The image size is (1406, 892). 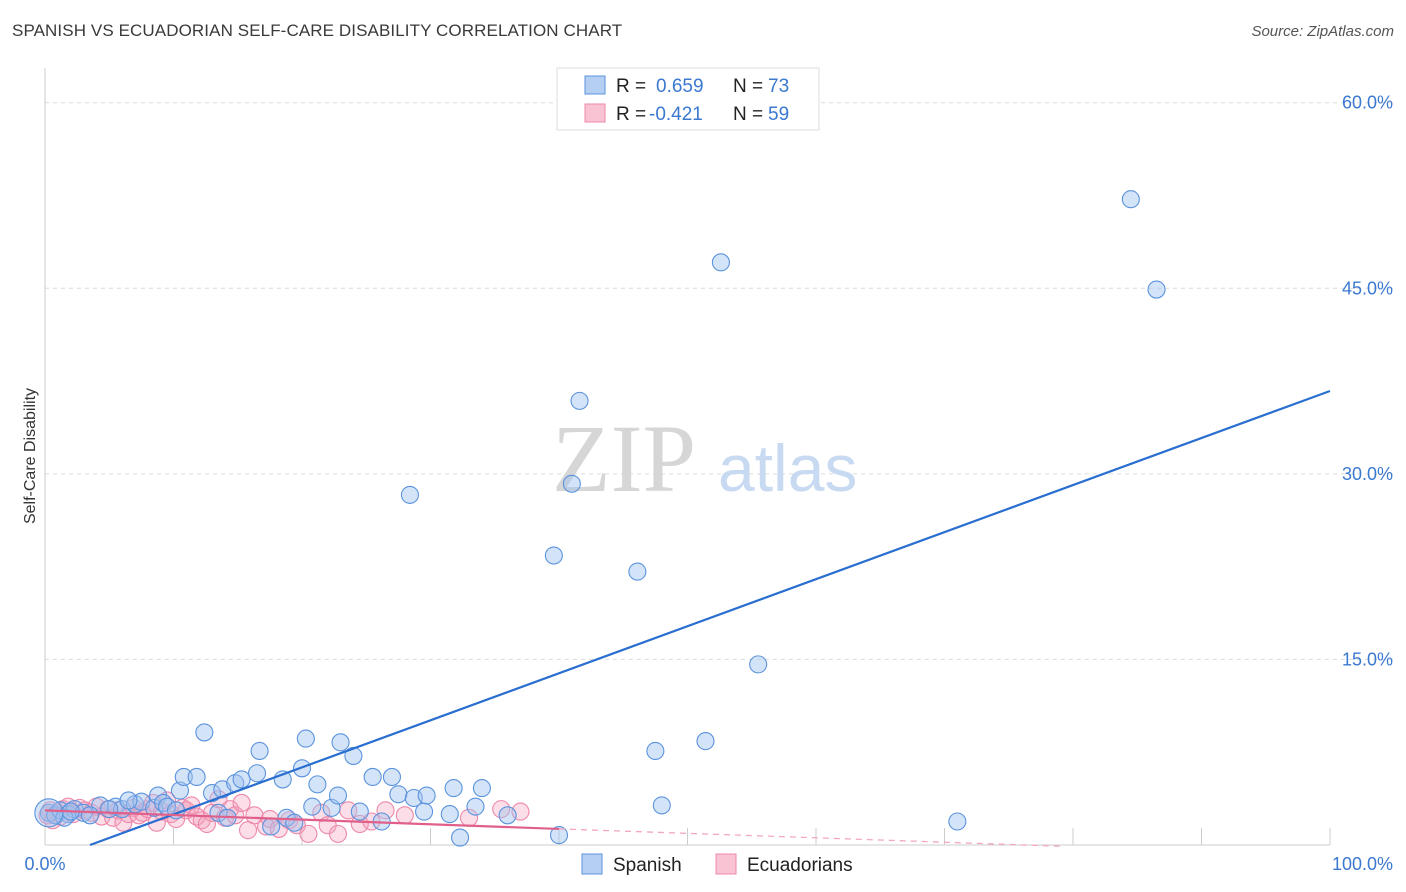 I want to click on legend-r-value-ecuadorians: -0.421, so click(x=676, y=114).